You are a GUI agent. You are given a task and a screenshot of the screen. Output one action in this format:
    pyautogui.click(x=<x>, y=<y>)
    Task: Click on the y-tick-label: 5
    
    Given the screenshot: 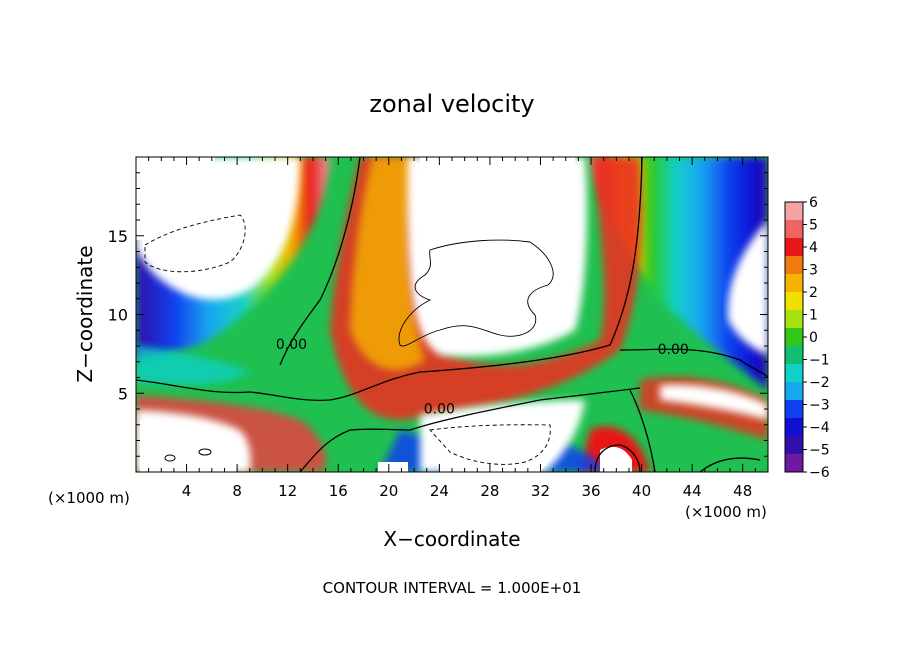 What is the action you would take?
    pyautogui.click(x=123, y=393)
    